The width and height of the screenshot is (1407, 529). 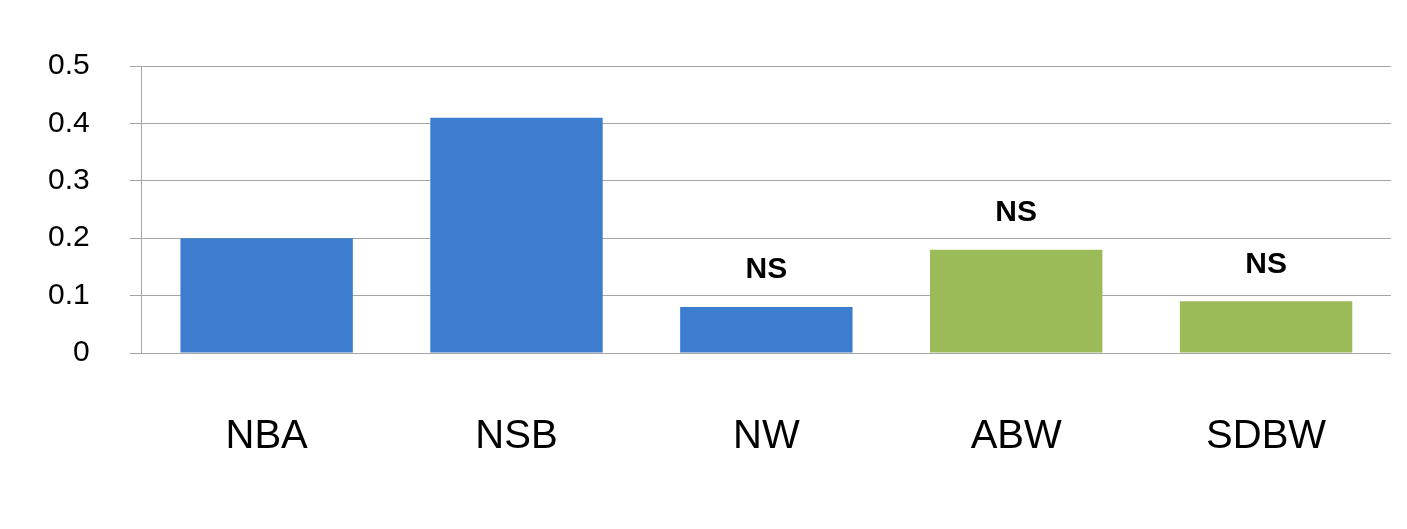 I want to click on x-tick-label: NSB, so click(x=516, y=434).